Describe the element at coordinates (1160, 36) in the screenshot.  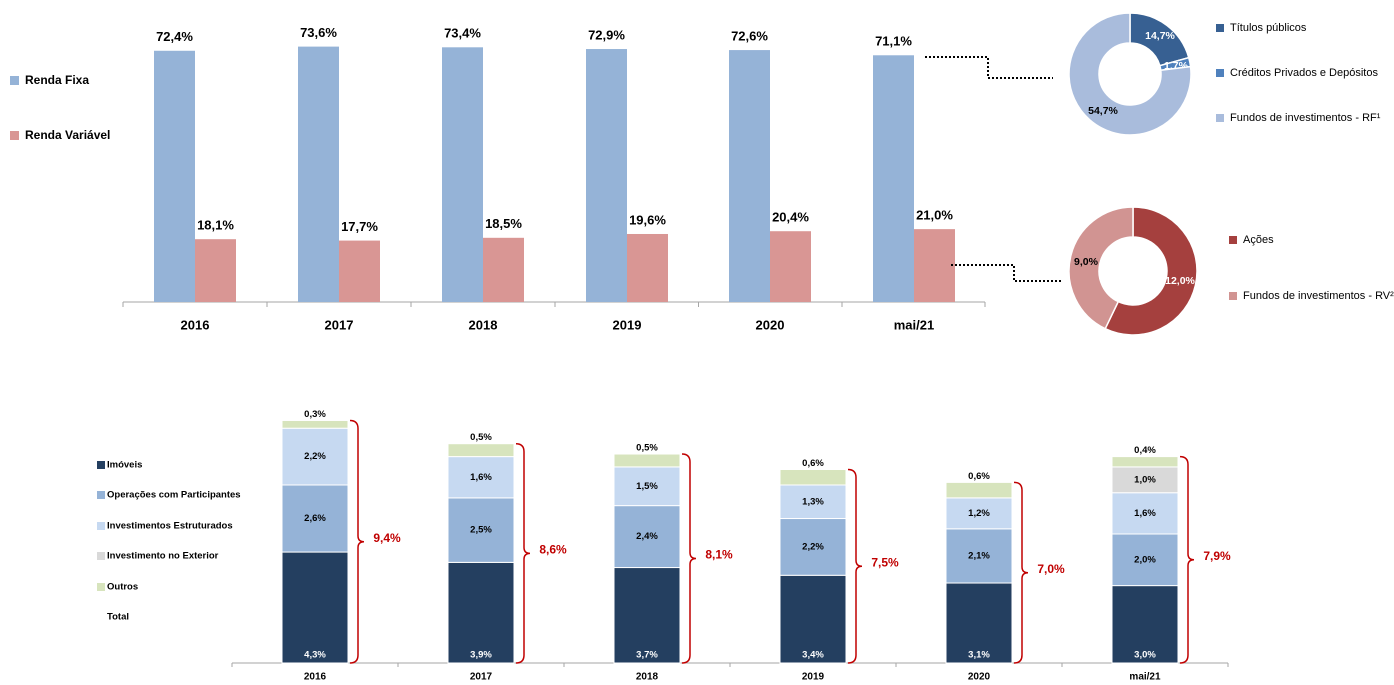
I see `slice-label: 14,7%` at that location.